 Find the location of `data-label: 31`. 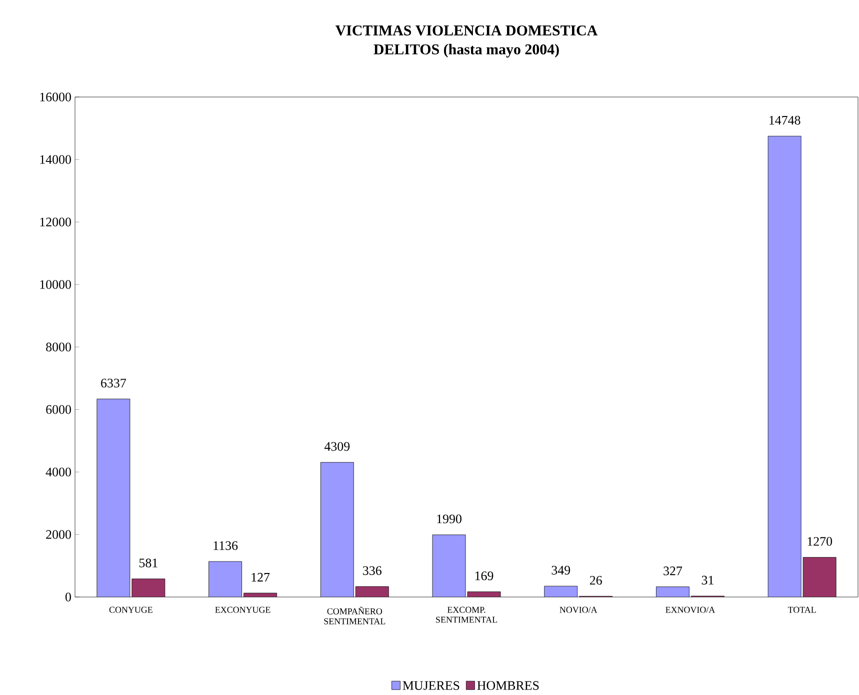

data-label: 31 is located at coordinates (708, 580).